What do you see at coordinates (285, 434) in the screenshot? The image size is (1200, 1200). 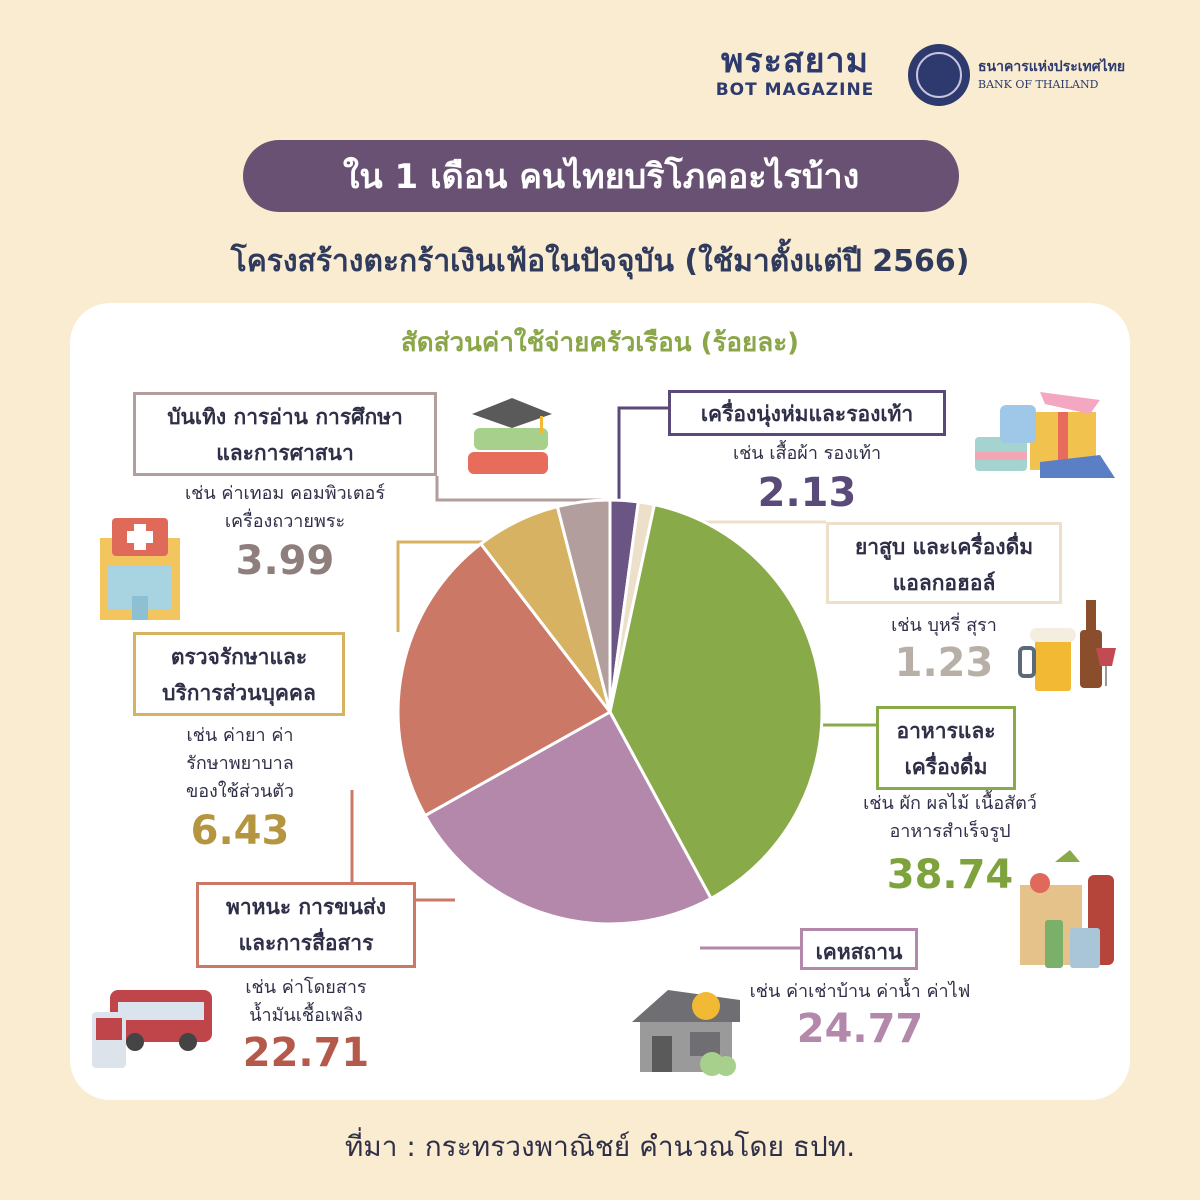 I see `category-box-6: บันเทิง การอ่าน การศึกษาและการศาสนา` at bounding box center [285, 434].